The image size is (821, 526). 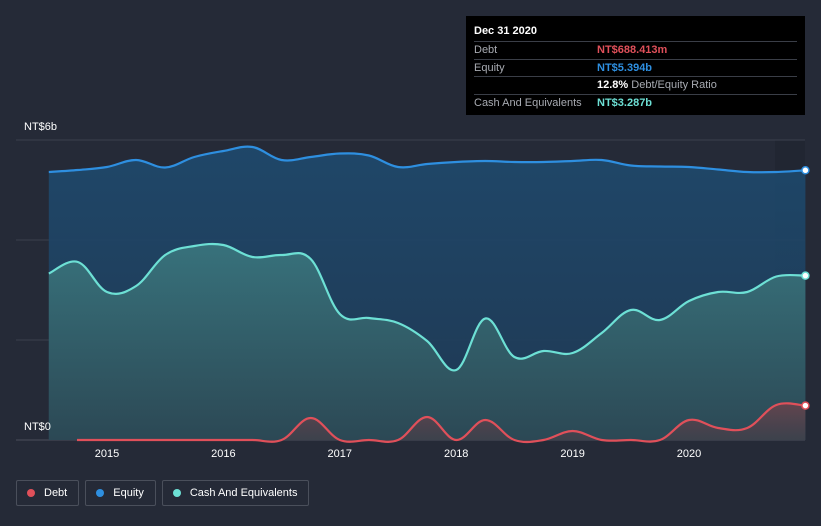 I want to click on tooltip-ratio-label: Debt/Equity Ratio, so click(x=674, y=85).